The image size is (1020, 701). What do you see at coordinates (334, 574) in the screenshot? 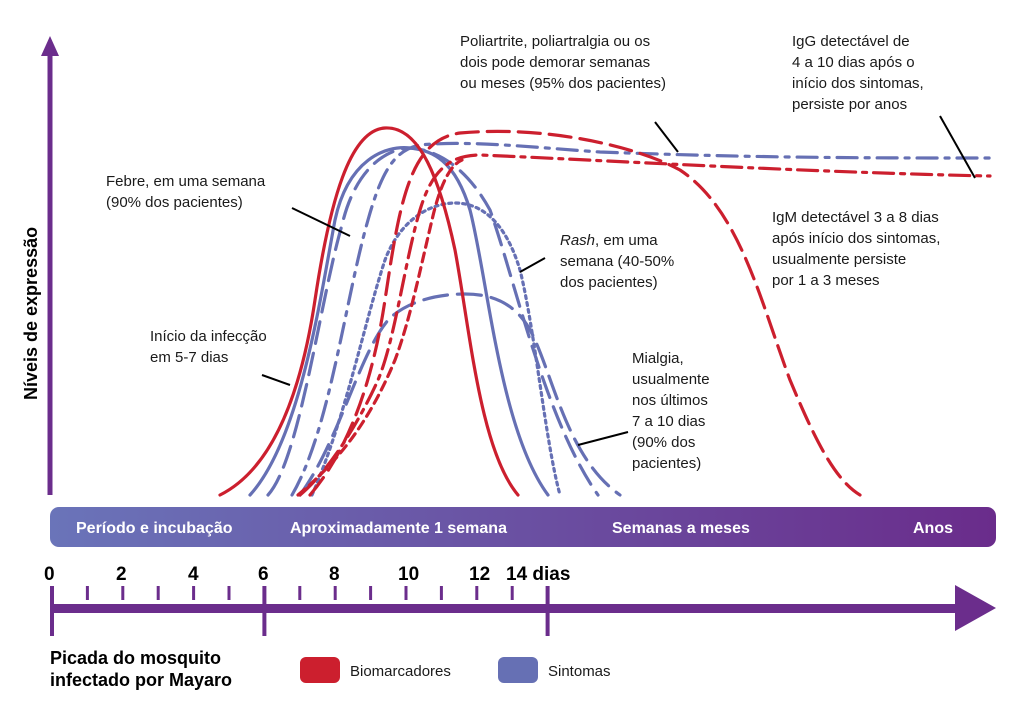
I see `tick-label: 8` at bounding box center [334, 574].